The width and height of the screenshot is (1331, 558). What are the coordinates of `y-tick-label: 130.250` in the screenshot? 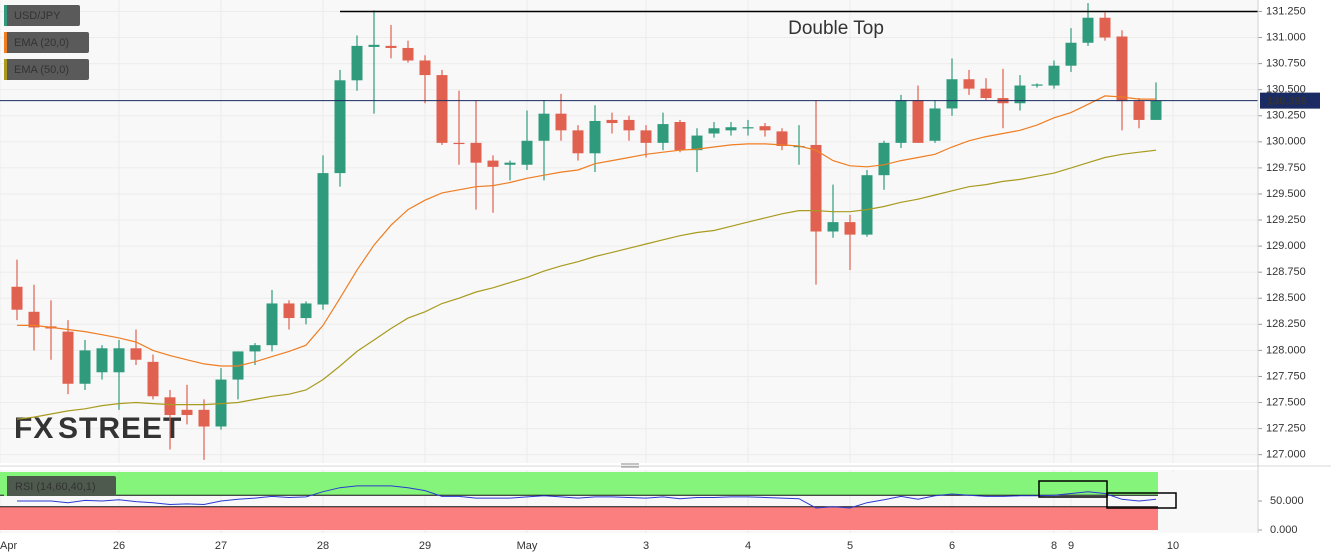 It's located at (1286, 116).